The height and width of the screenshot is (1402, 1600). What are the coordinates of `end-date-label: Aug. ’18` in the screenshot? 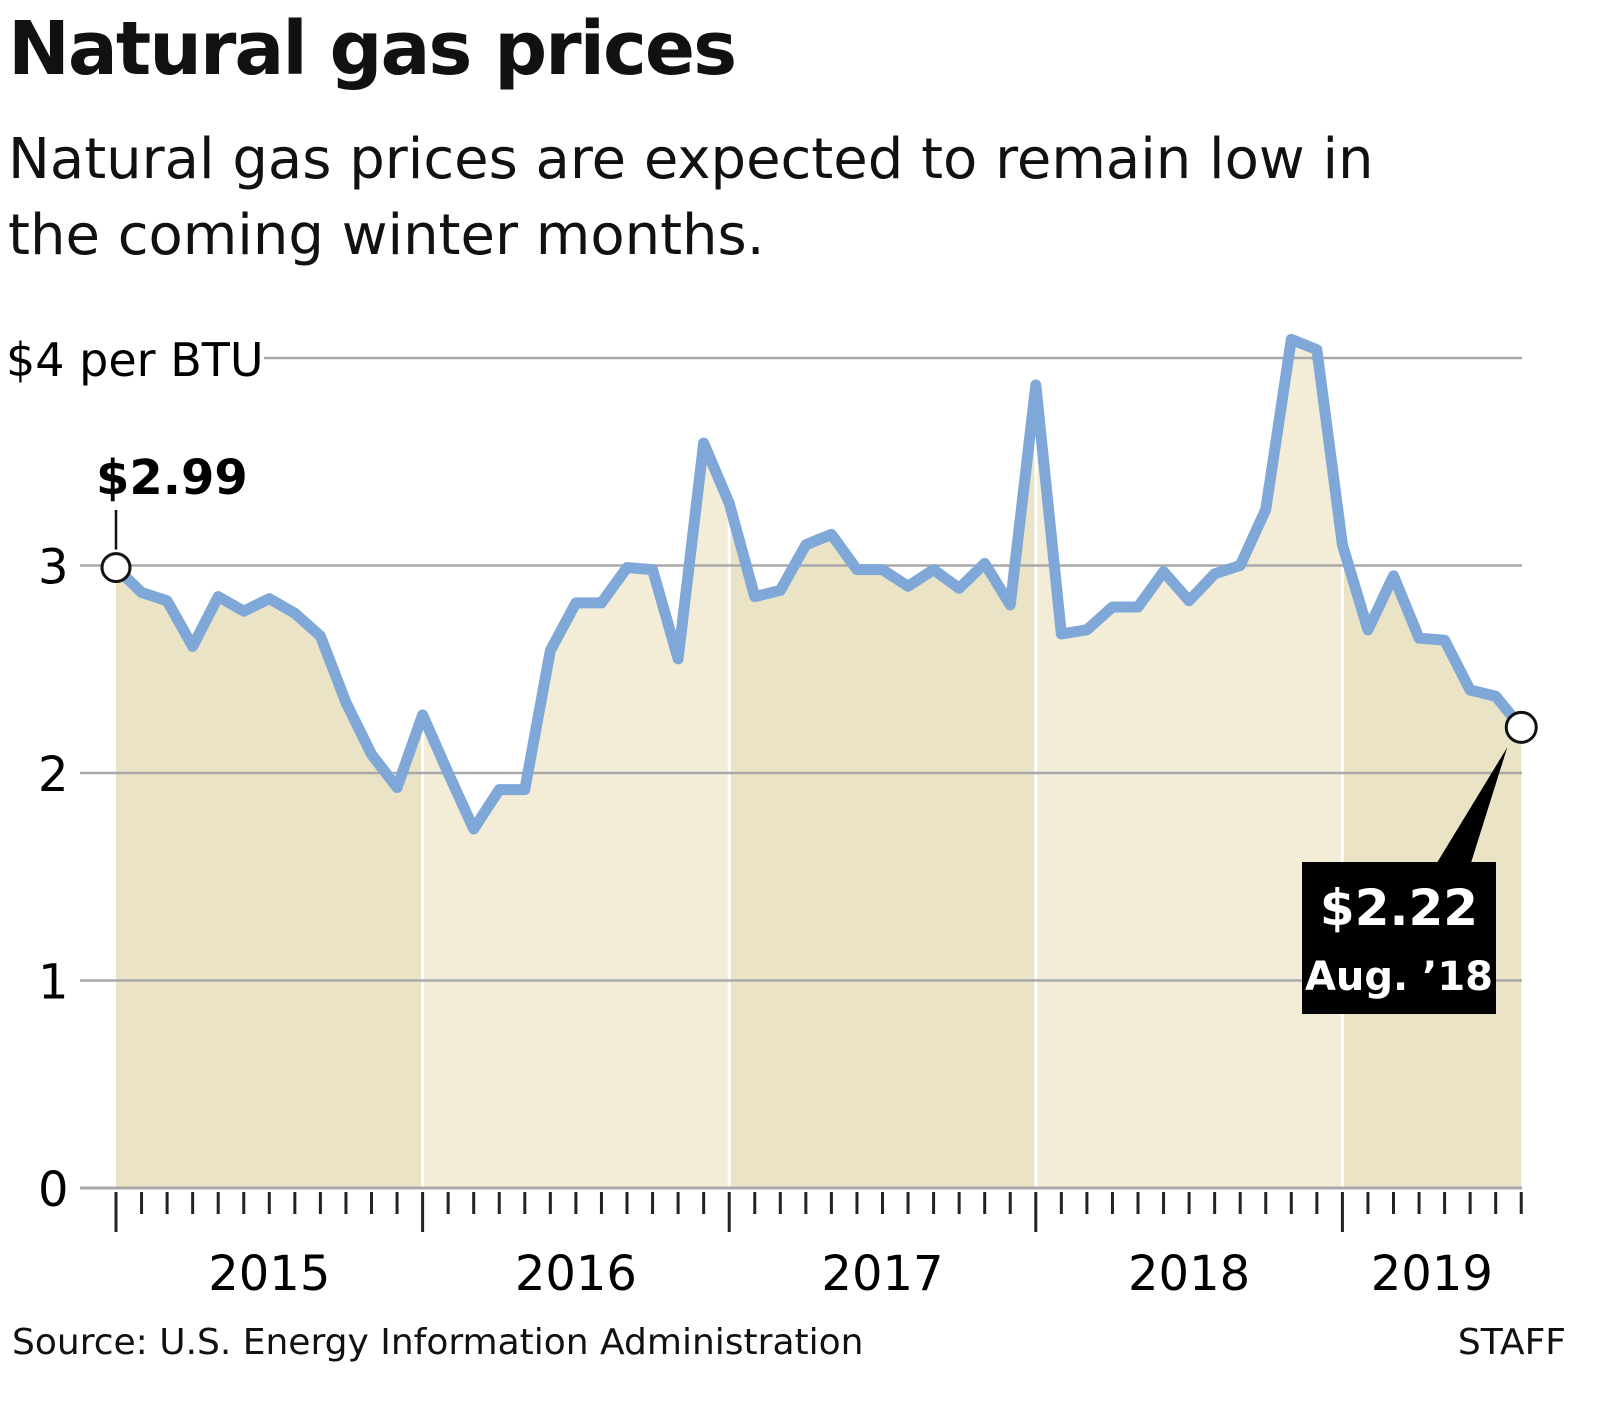 It's located at (1399, 977).